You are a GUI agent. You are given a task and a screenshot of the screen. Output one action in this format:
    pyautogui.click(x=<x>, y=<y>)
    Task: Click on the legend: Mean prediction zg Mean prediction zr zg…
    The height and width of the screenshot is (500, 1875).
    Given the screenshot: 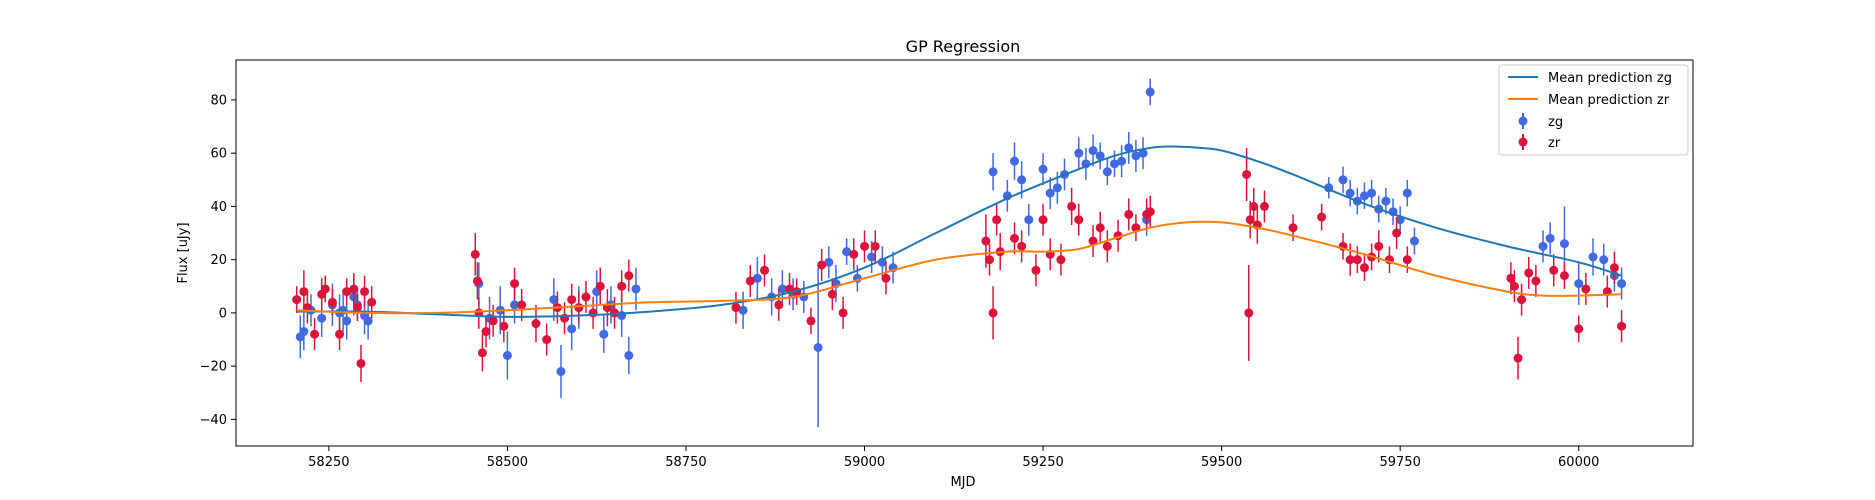 What is the action you would take?
    pyautogui.click(x=1593, y=110)
    